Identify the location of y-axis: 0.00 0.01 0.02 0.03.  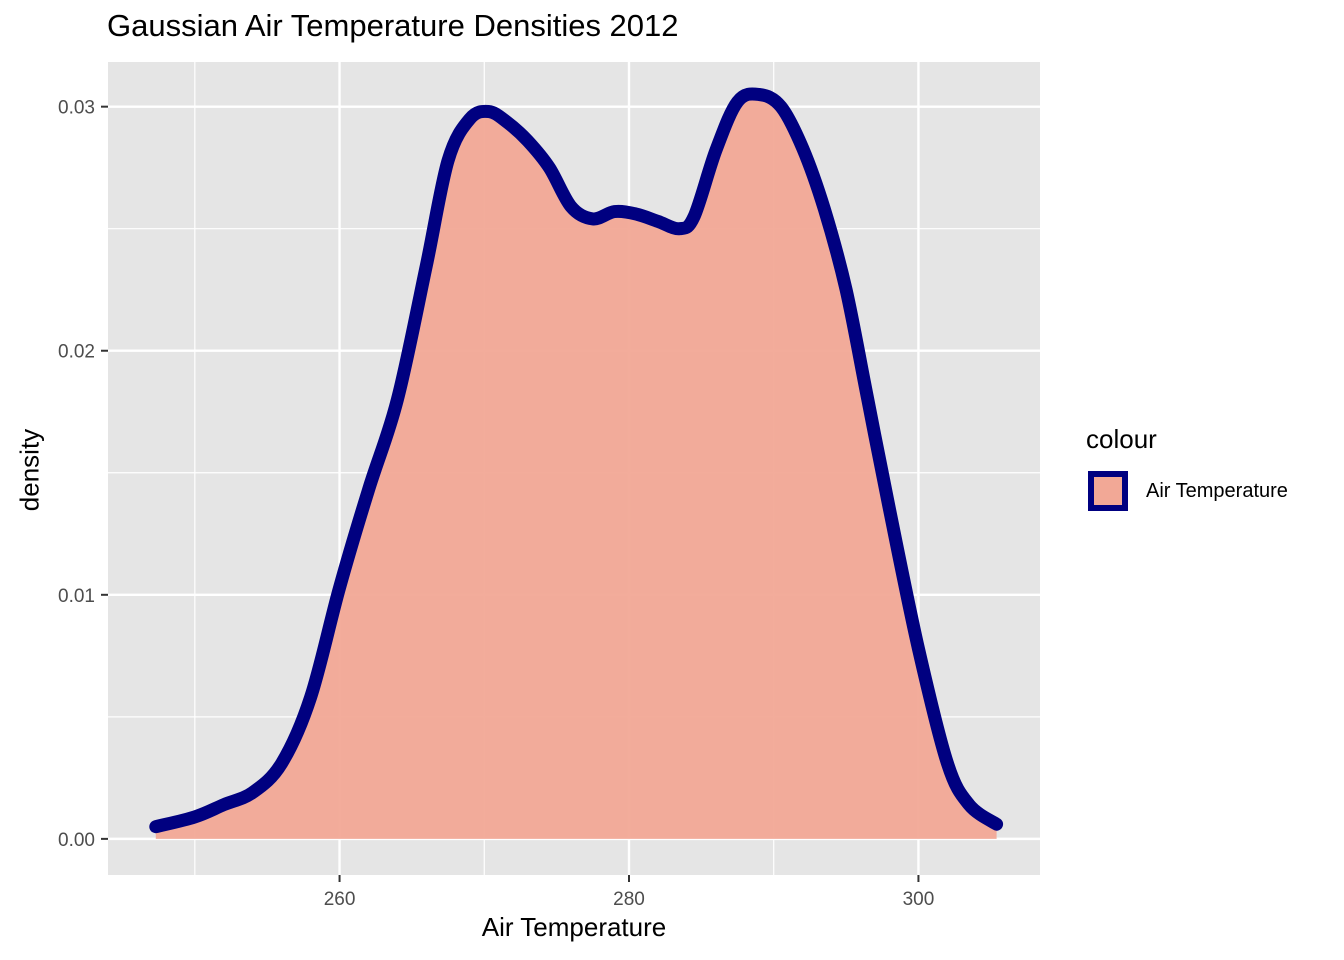
(83, 474).